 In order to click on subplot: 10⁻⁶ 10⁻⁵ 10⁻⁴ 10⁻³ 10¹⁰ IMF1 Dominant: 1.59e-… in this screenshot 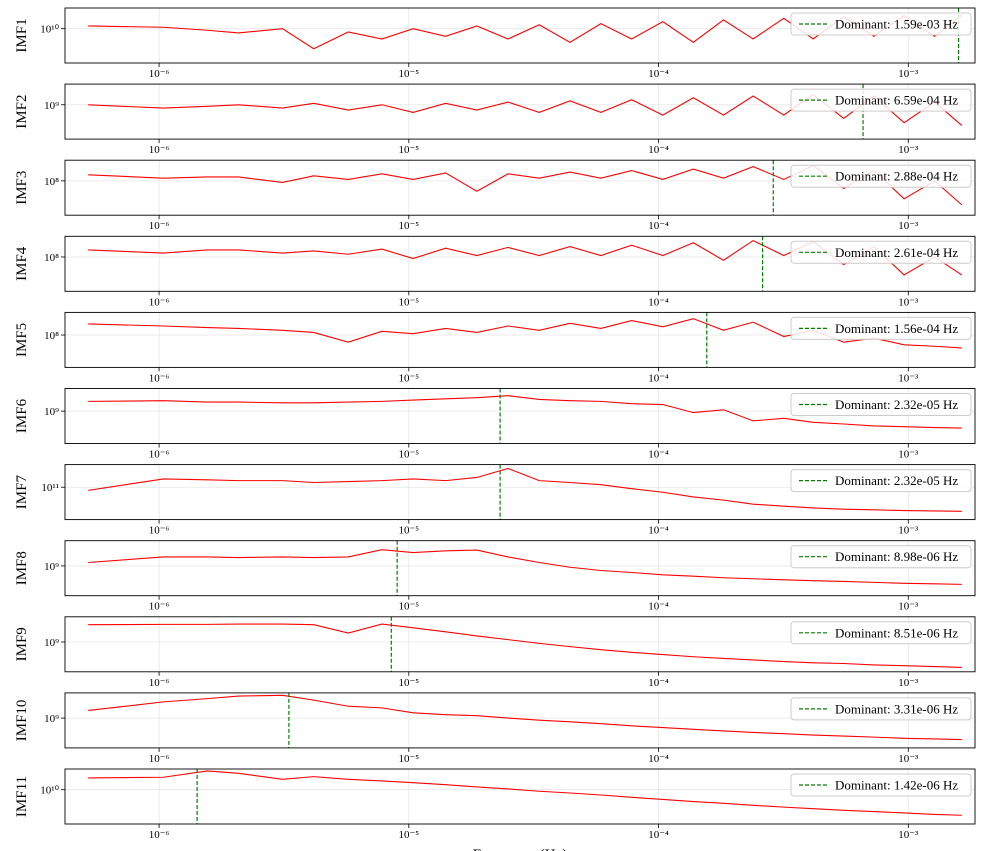, I will do `click(495, 43)`.